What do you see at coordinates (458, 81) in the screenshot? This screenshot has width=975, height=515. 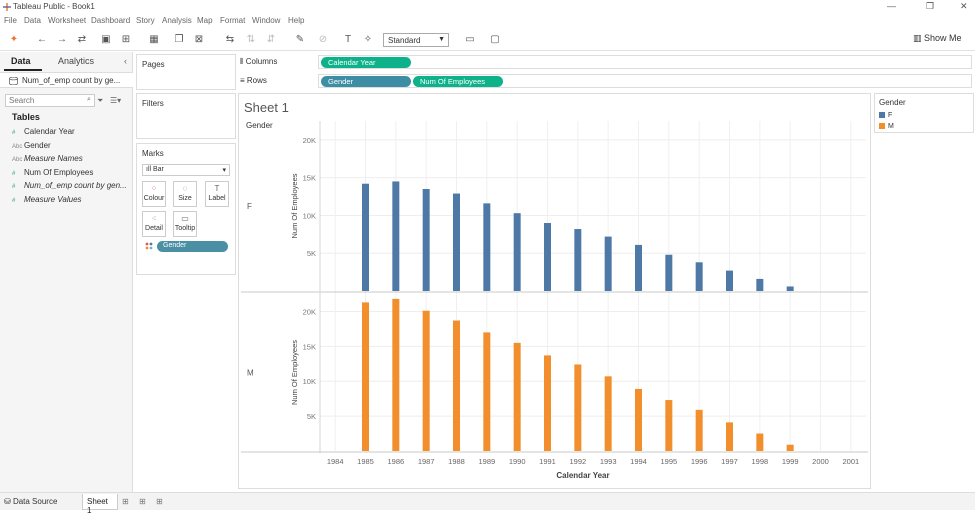 I see `rows-pill-num-of-employees: Num Of Employees` at bounding box center [458, 81].